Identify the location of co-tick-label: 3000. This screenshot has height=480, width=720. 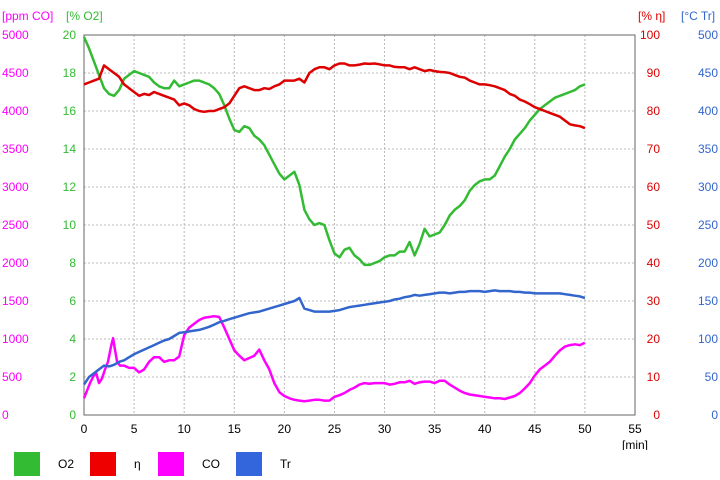
(15, 187).